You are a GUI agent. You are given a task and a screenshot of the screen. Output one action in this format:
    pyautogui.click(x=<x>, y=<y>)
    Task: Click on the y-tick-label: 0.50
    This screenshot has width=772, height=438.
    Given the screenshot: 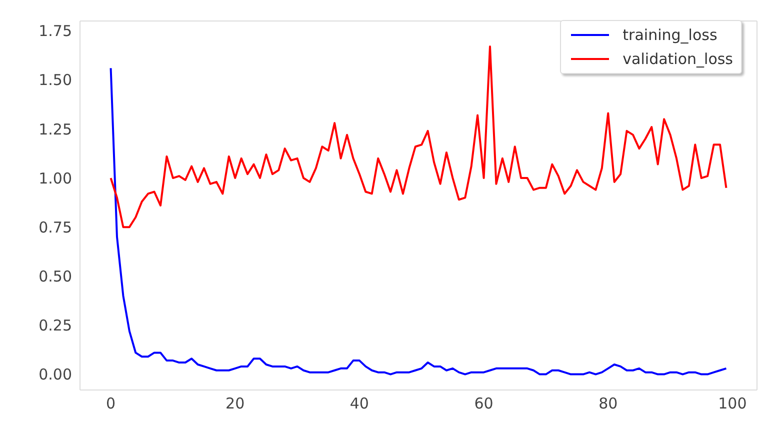 What is the action you would take?
    pyautogui.click(x=55, y=276)
    